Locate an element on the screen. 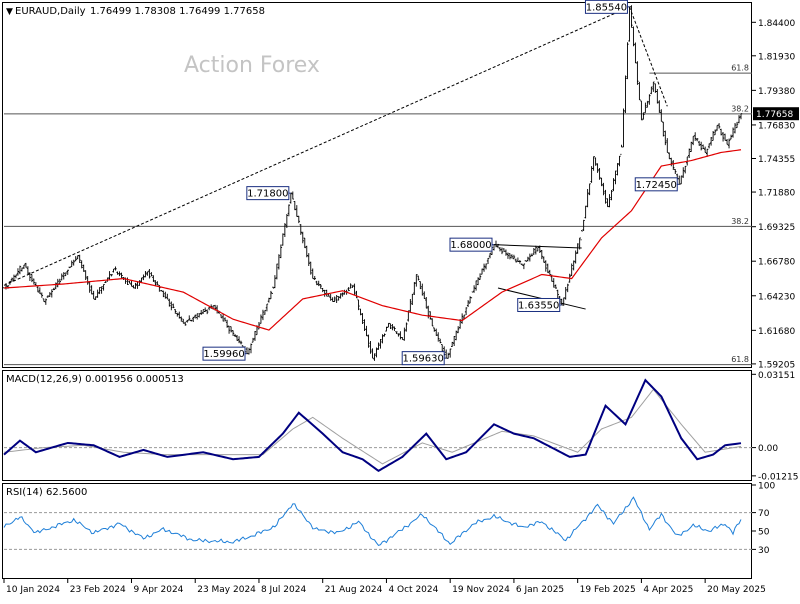 The image size is (800, 604). price-label: 1.59960 is located at coordinates (225, 353).